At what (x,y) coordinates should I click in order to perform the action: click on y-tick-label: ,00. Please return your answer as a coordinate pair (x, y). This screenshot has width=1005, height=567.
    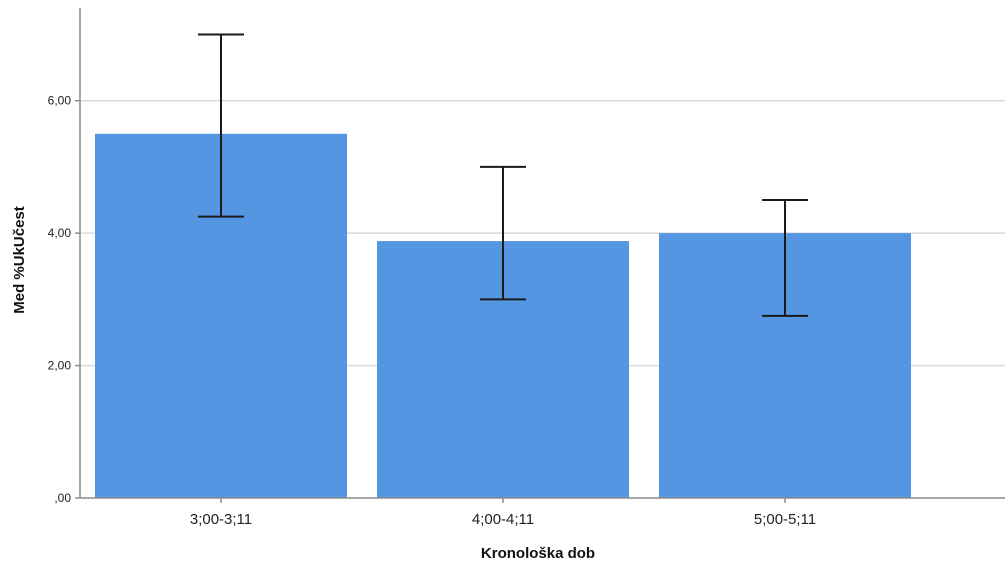
    Looking at the image, I should click on (62, 498).